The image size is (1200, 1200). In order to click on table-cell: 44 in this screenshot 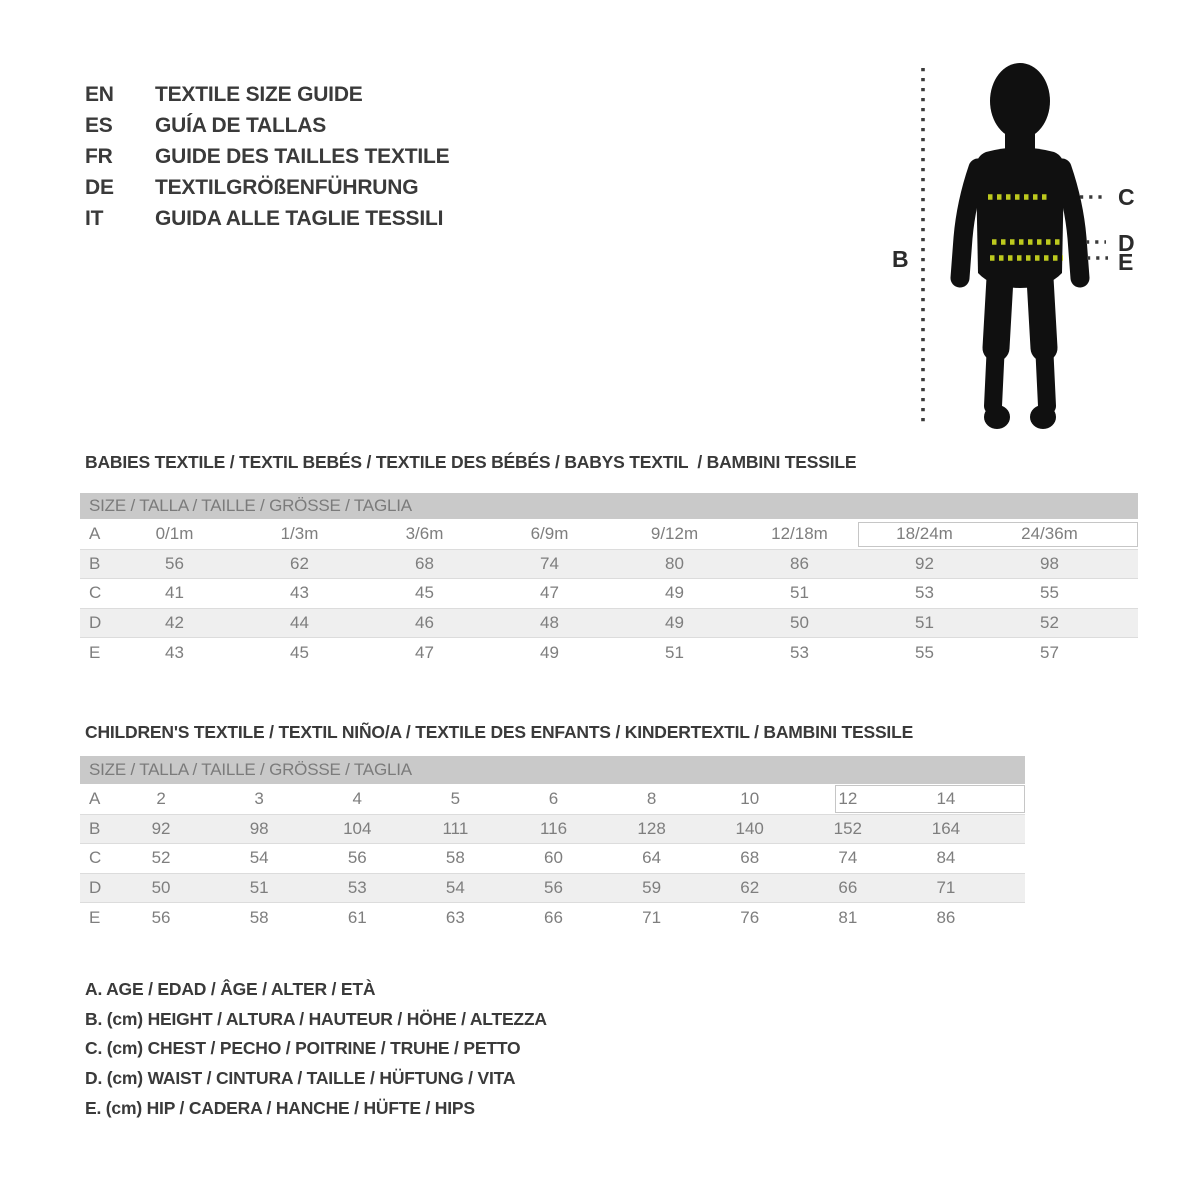, I will do `click(299, 623)`.